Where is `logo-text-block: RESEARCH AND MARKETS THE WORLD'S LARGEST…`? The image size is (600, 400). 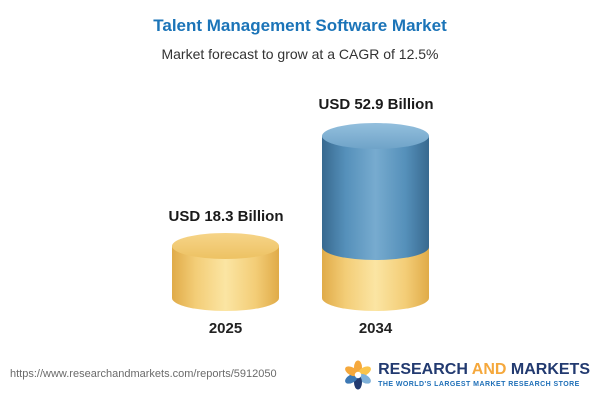 logo-text-block: RESEARCH AND MARKETS THE WORLD'S LARGEST… is located at coordinates (484, 374).